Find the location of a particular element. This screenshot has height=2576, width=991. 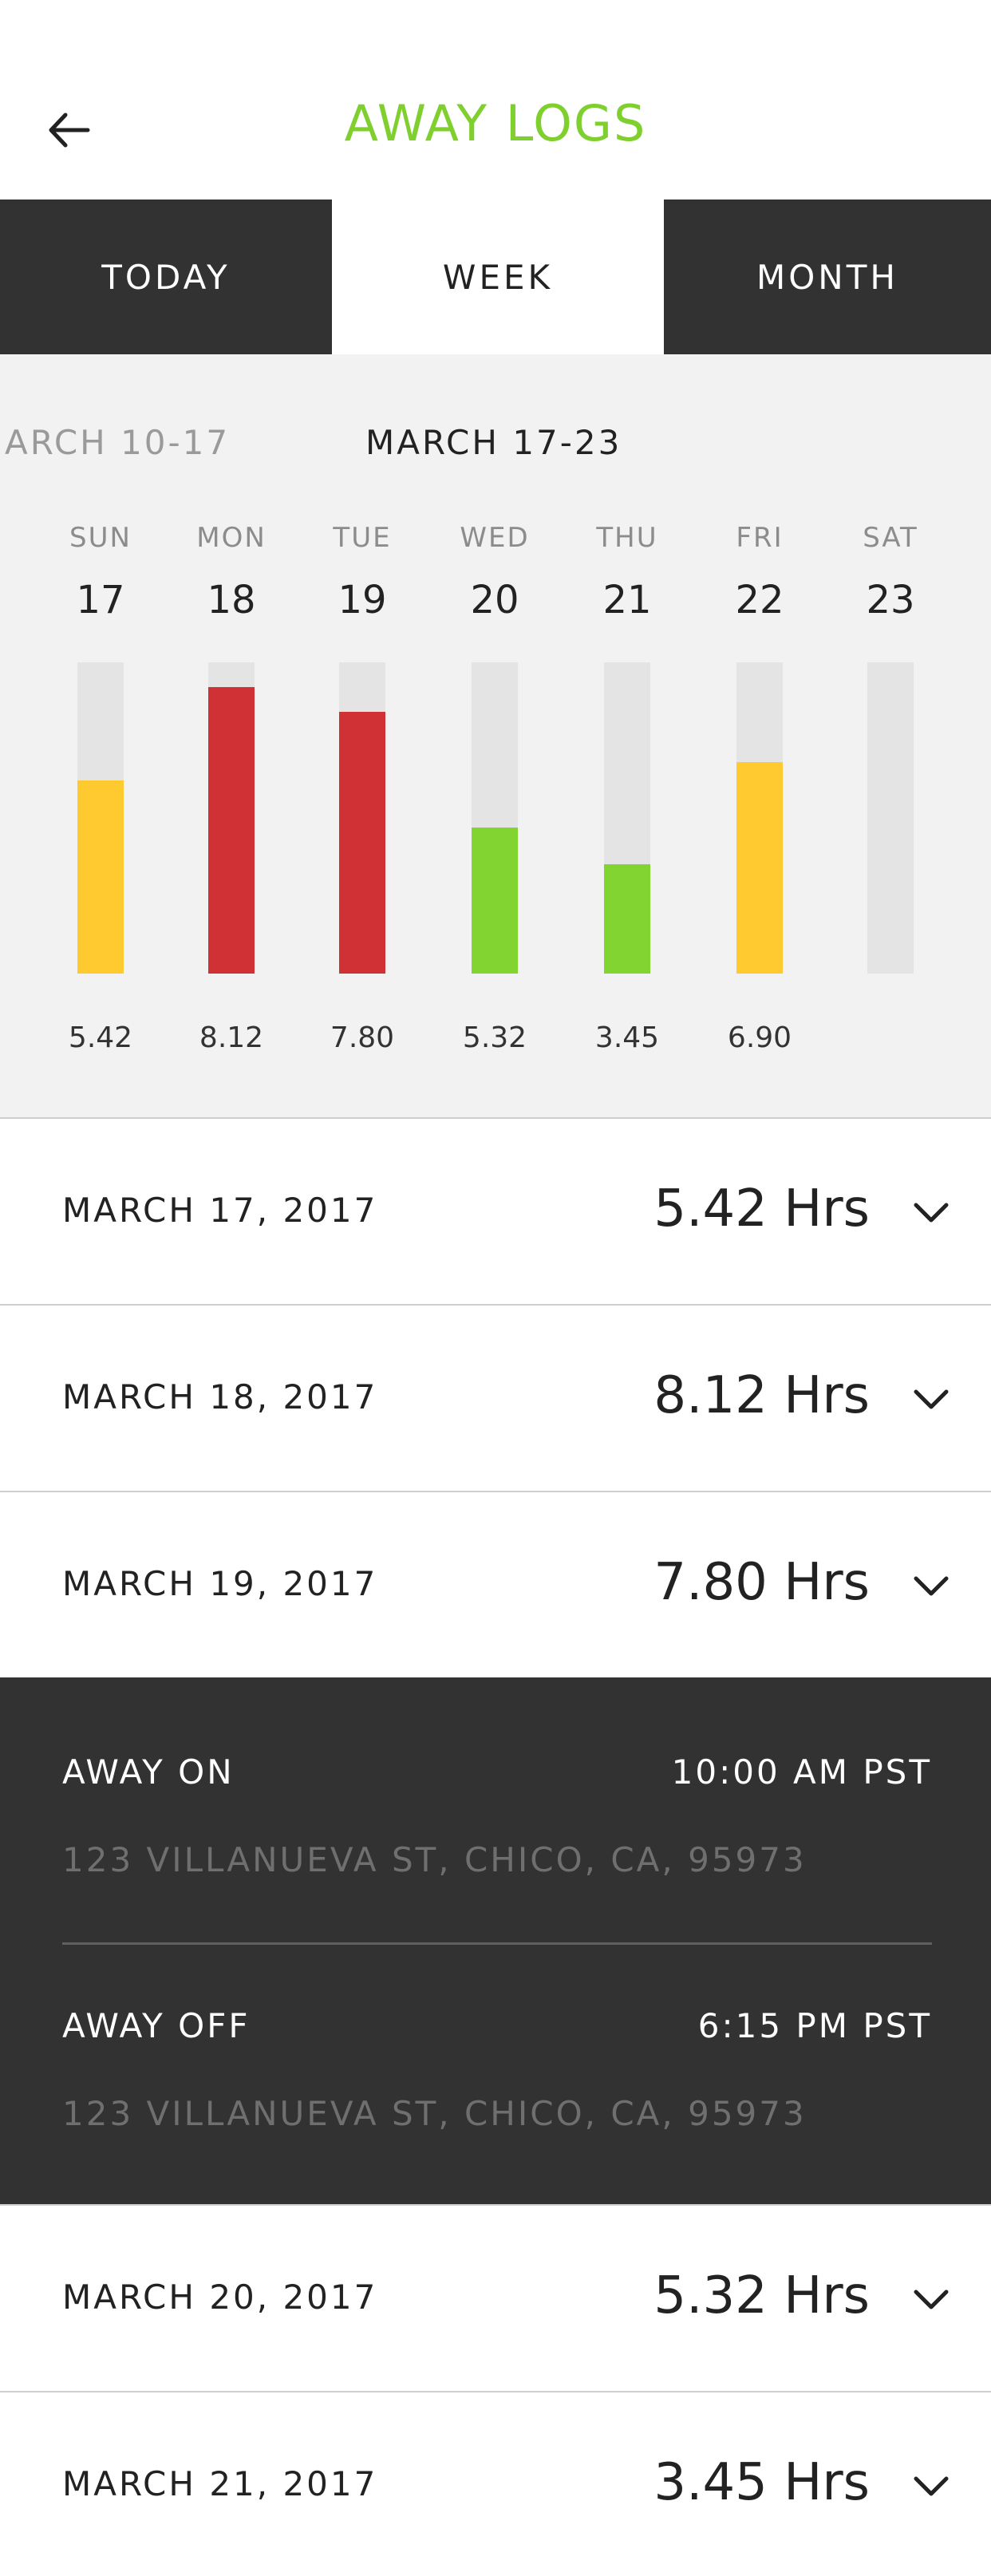

day-name-thu: THU is located at coordinates (627, 538).